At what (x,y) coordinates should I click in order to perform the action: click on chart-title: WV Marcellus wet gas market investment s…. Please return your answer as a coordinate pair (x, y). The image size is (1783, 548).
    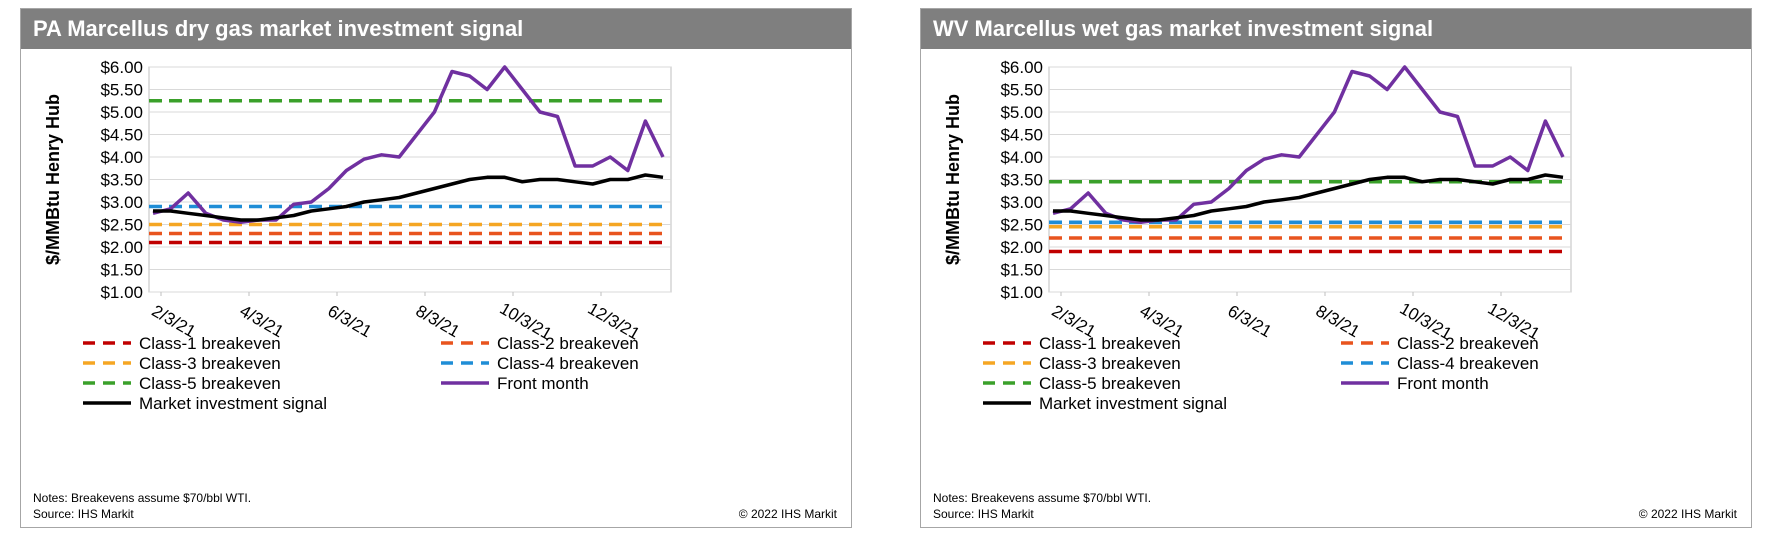
    Looking at the image, I should click on (1336, 29).